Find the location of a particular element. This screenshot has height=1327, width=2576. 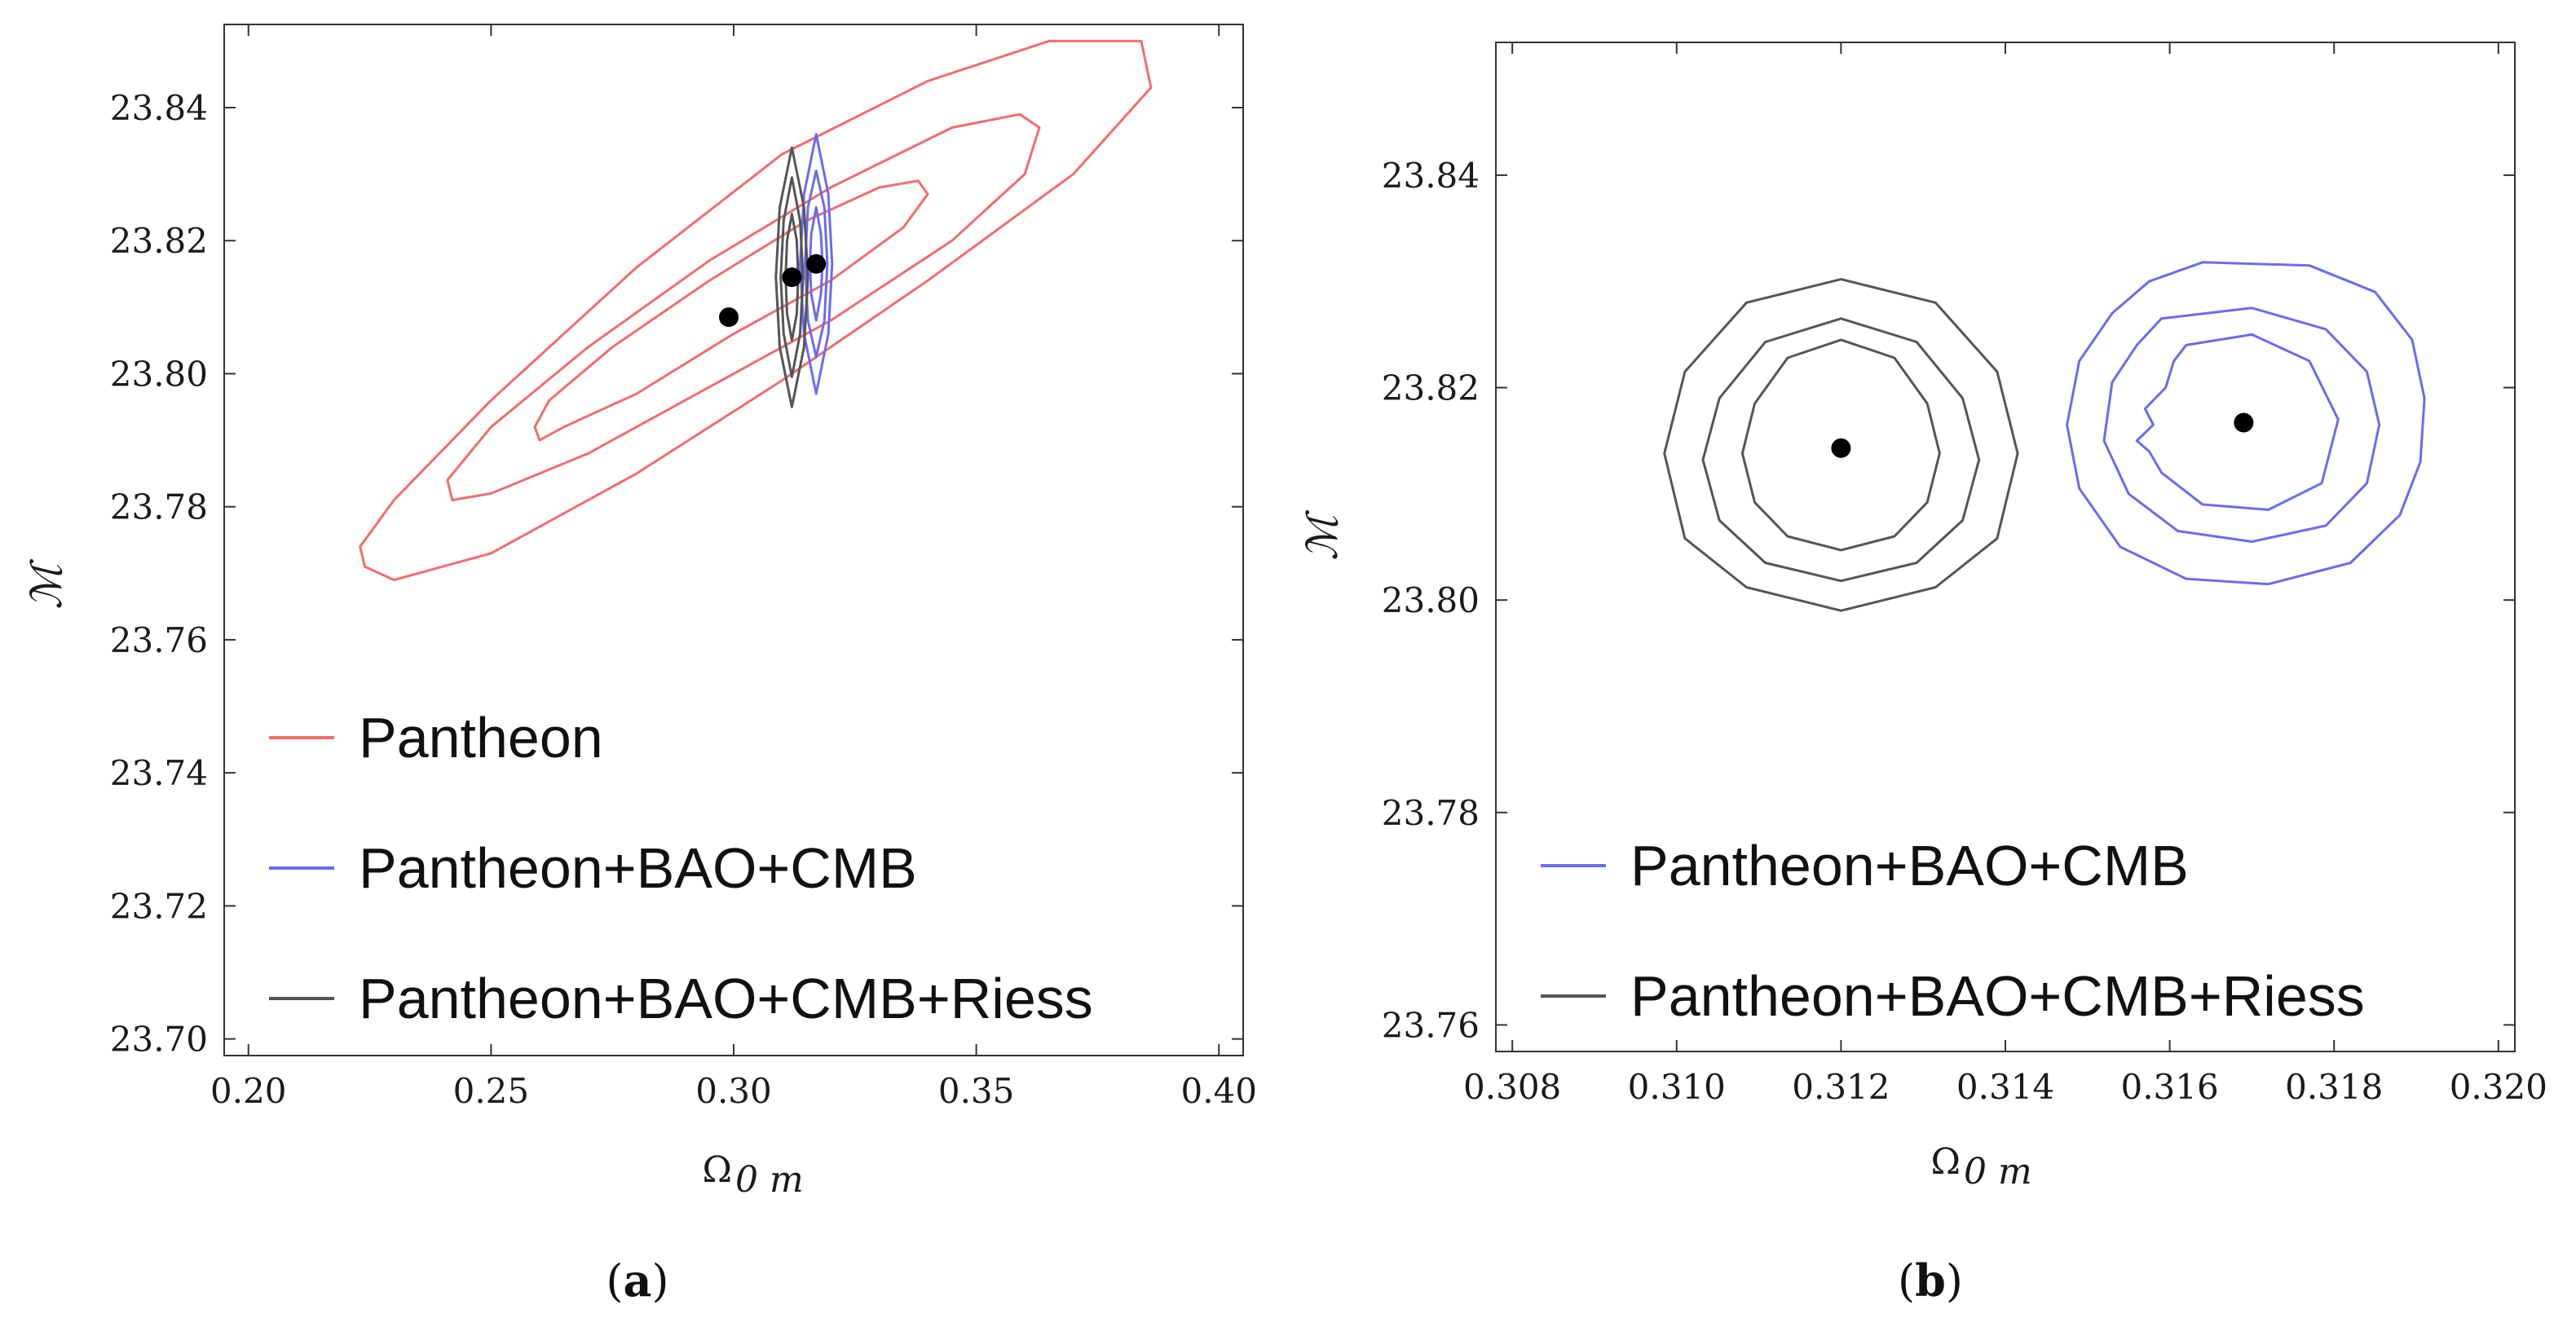

b-x-tick-label: 0.316 is located at coordinates (2169, 1087).